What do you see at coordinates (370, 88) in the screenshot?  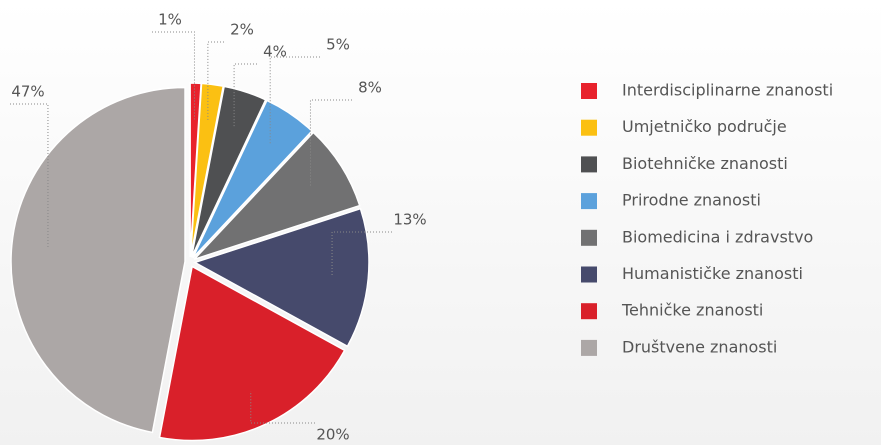 I see `data-label: 8%` at bounding box center [370, 88].